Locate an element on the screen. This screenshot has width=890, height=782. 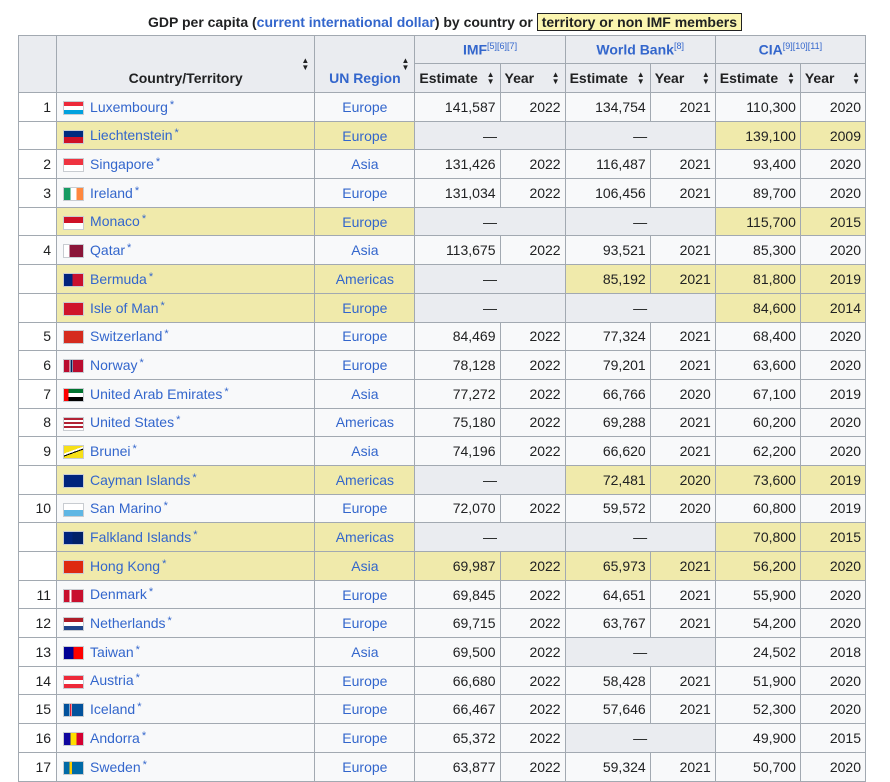
bermuda-flag-icon is located at coordinates (74, 280).